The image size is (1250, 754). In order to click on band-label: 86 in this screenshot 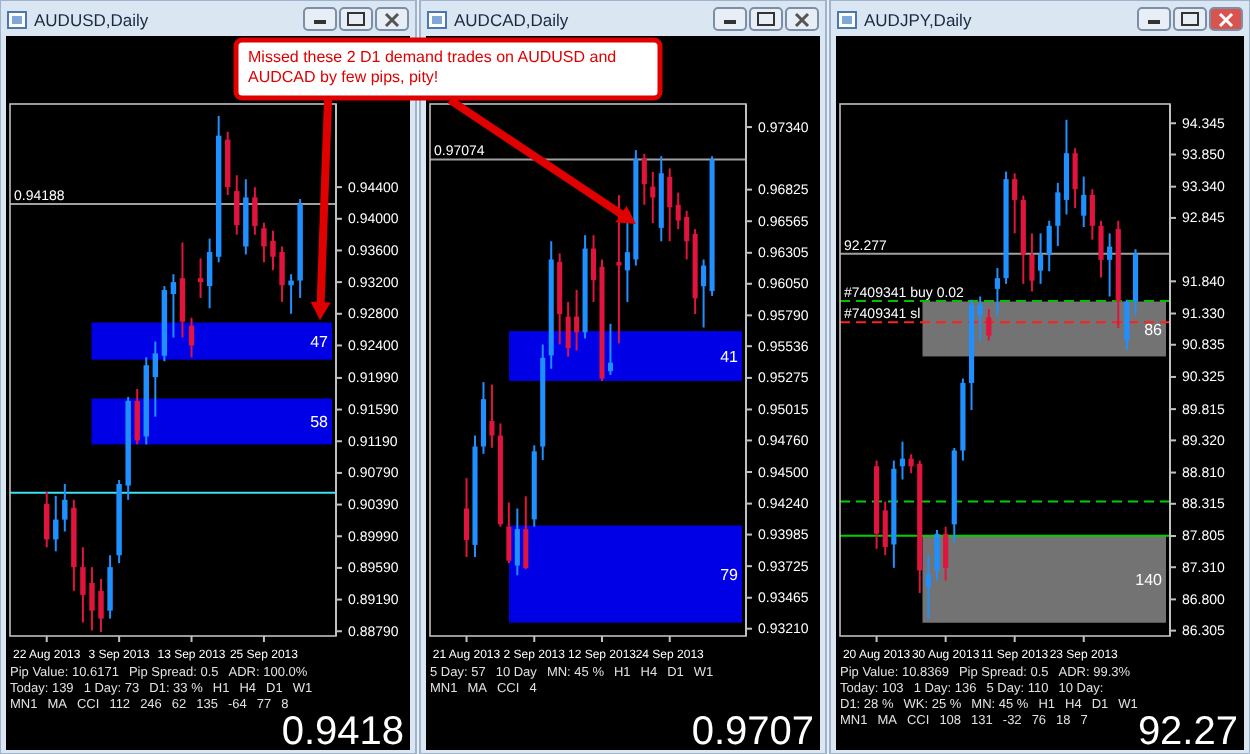, I will do `click(1154, 329)`.